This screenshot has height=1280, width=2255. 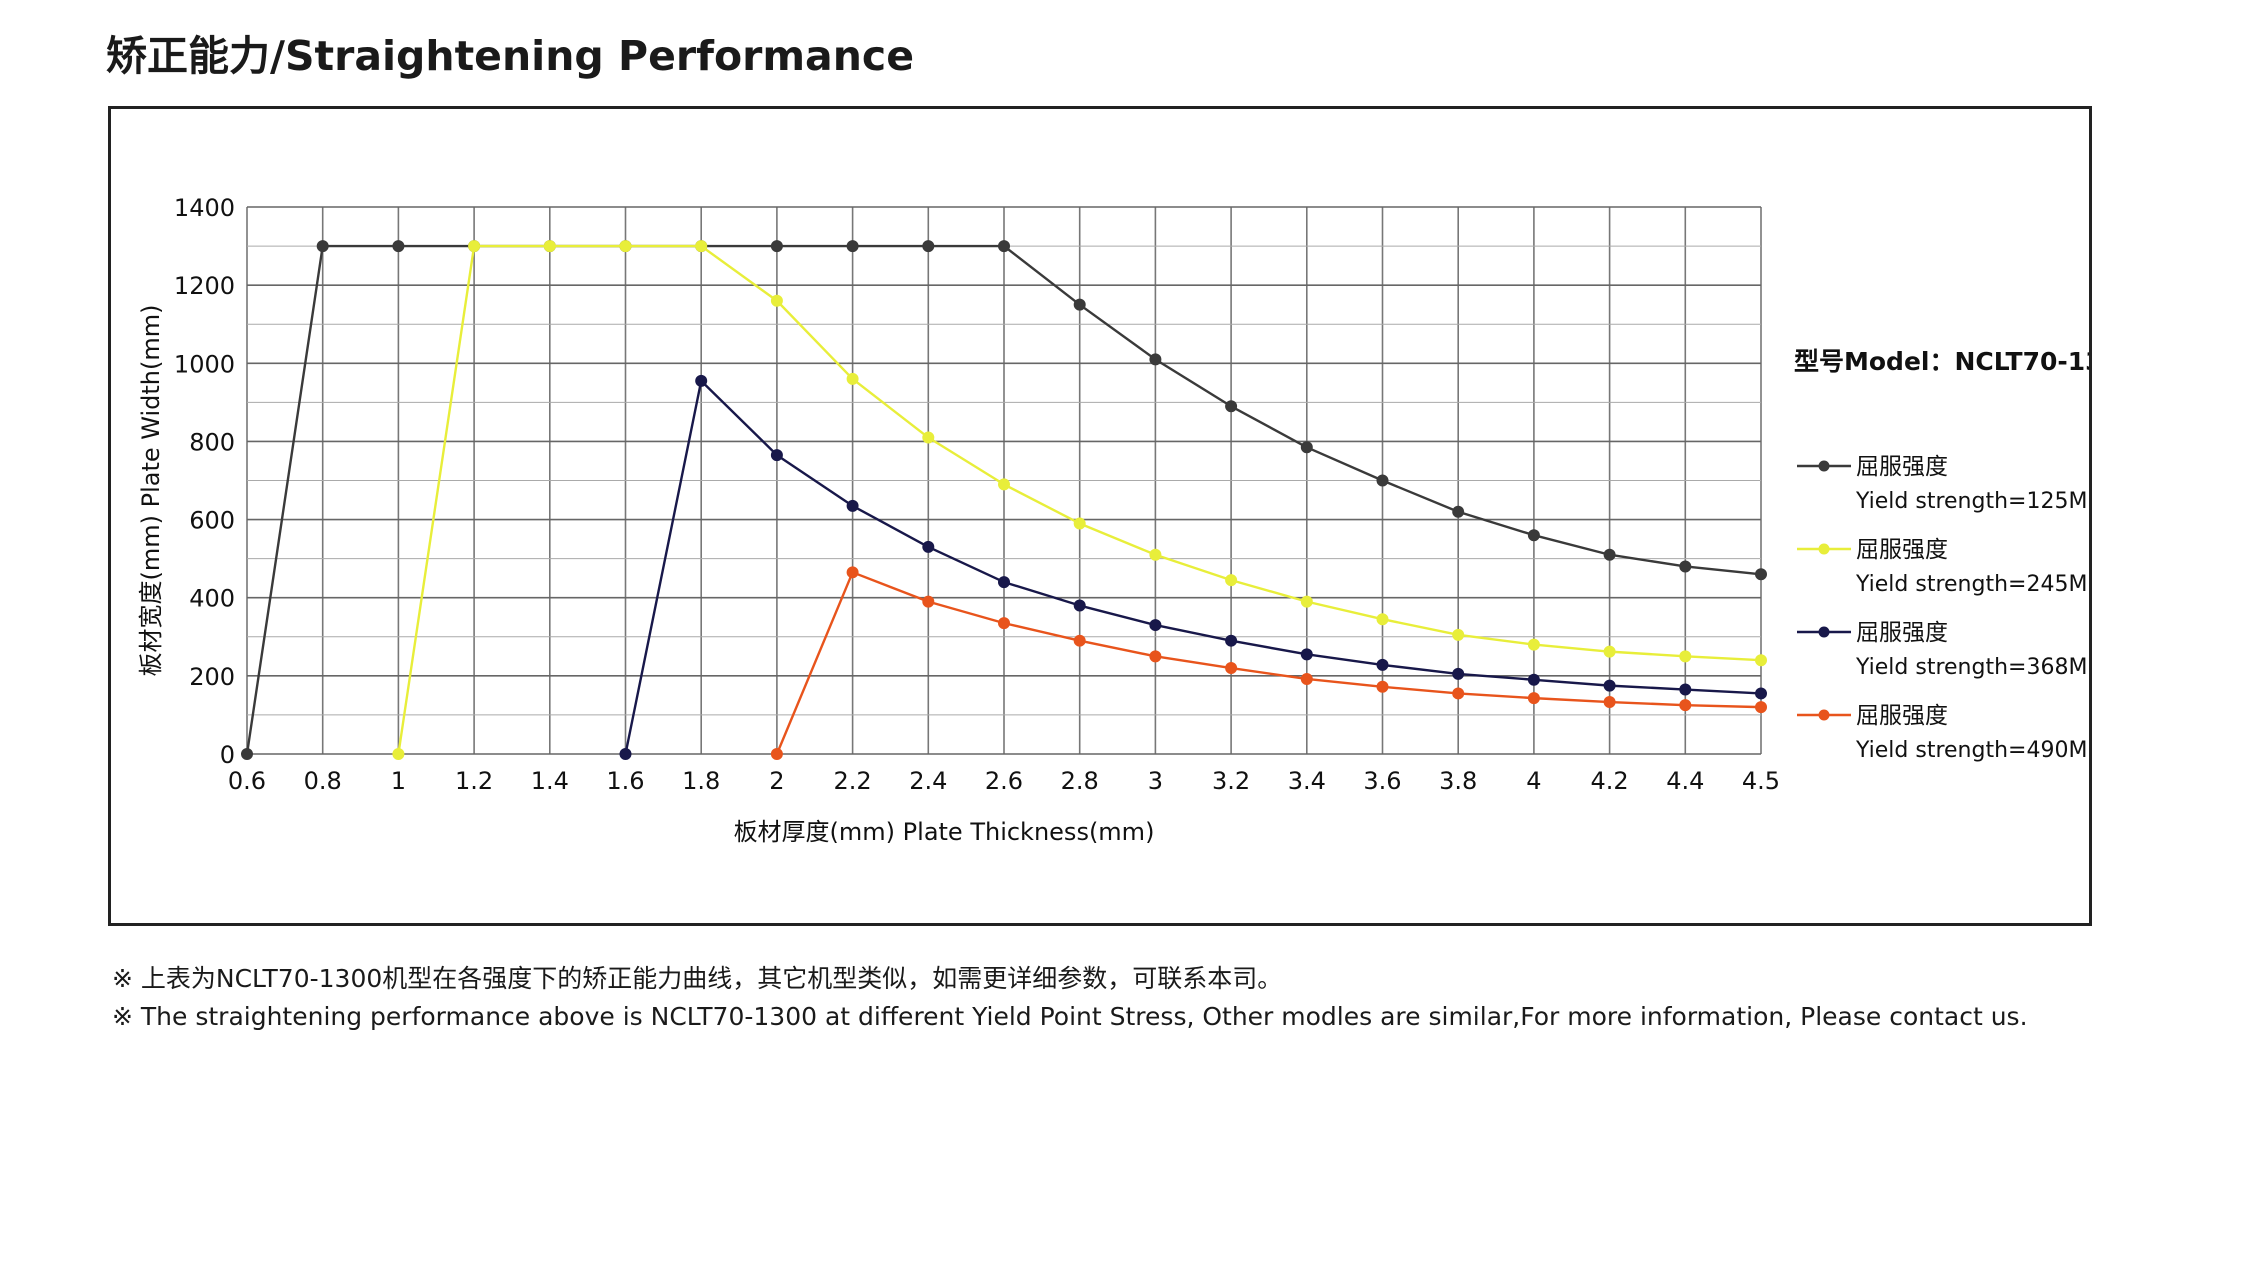 What do you see at coordinates (1972, 501) in the screenshot?
I see `legend-label-en: Yield strength=125MPa` at bounding box center [1972, 501].